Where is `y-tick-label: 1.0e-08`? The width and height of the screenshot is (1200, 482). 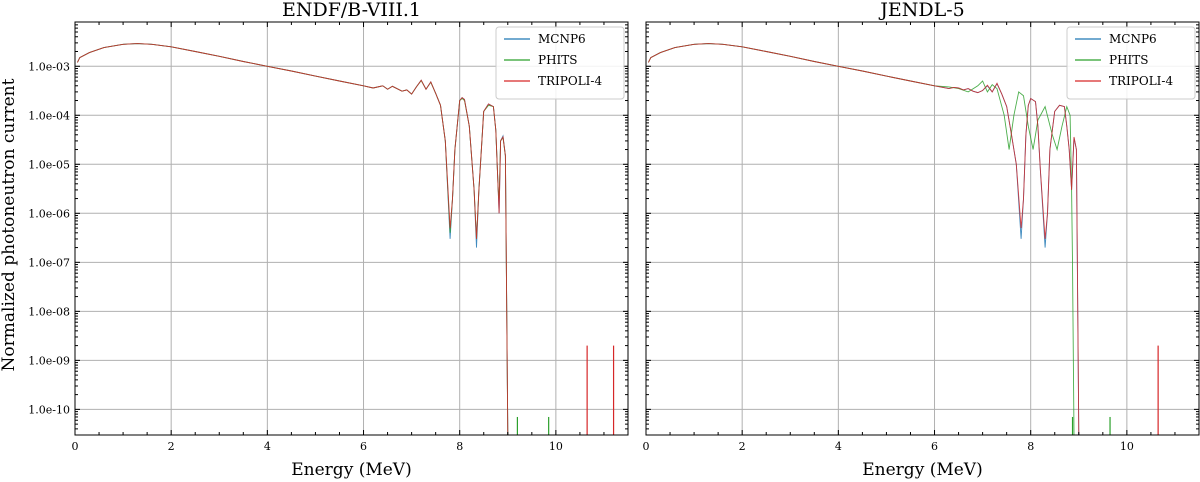 y-tick-label: 1.0e-08 is located at coordinates (49, 311).